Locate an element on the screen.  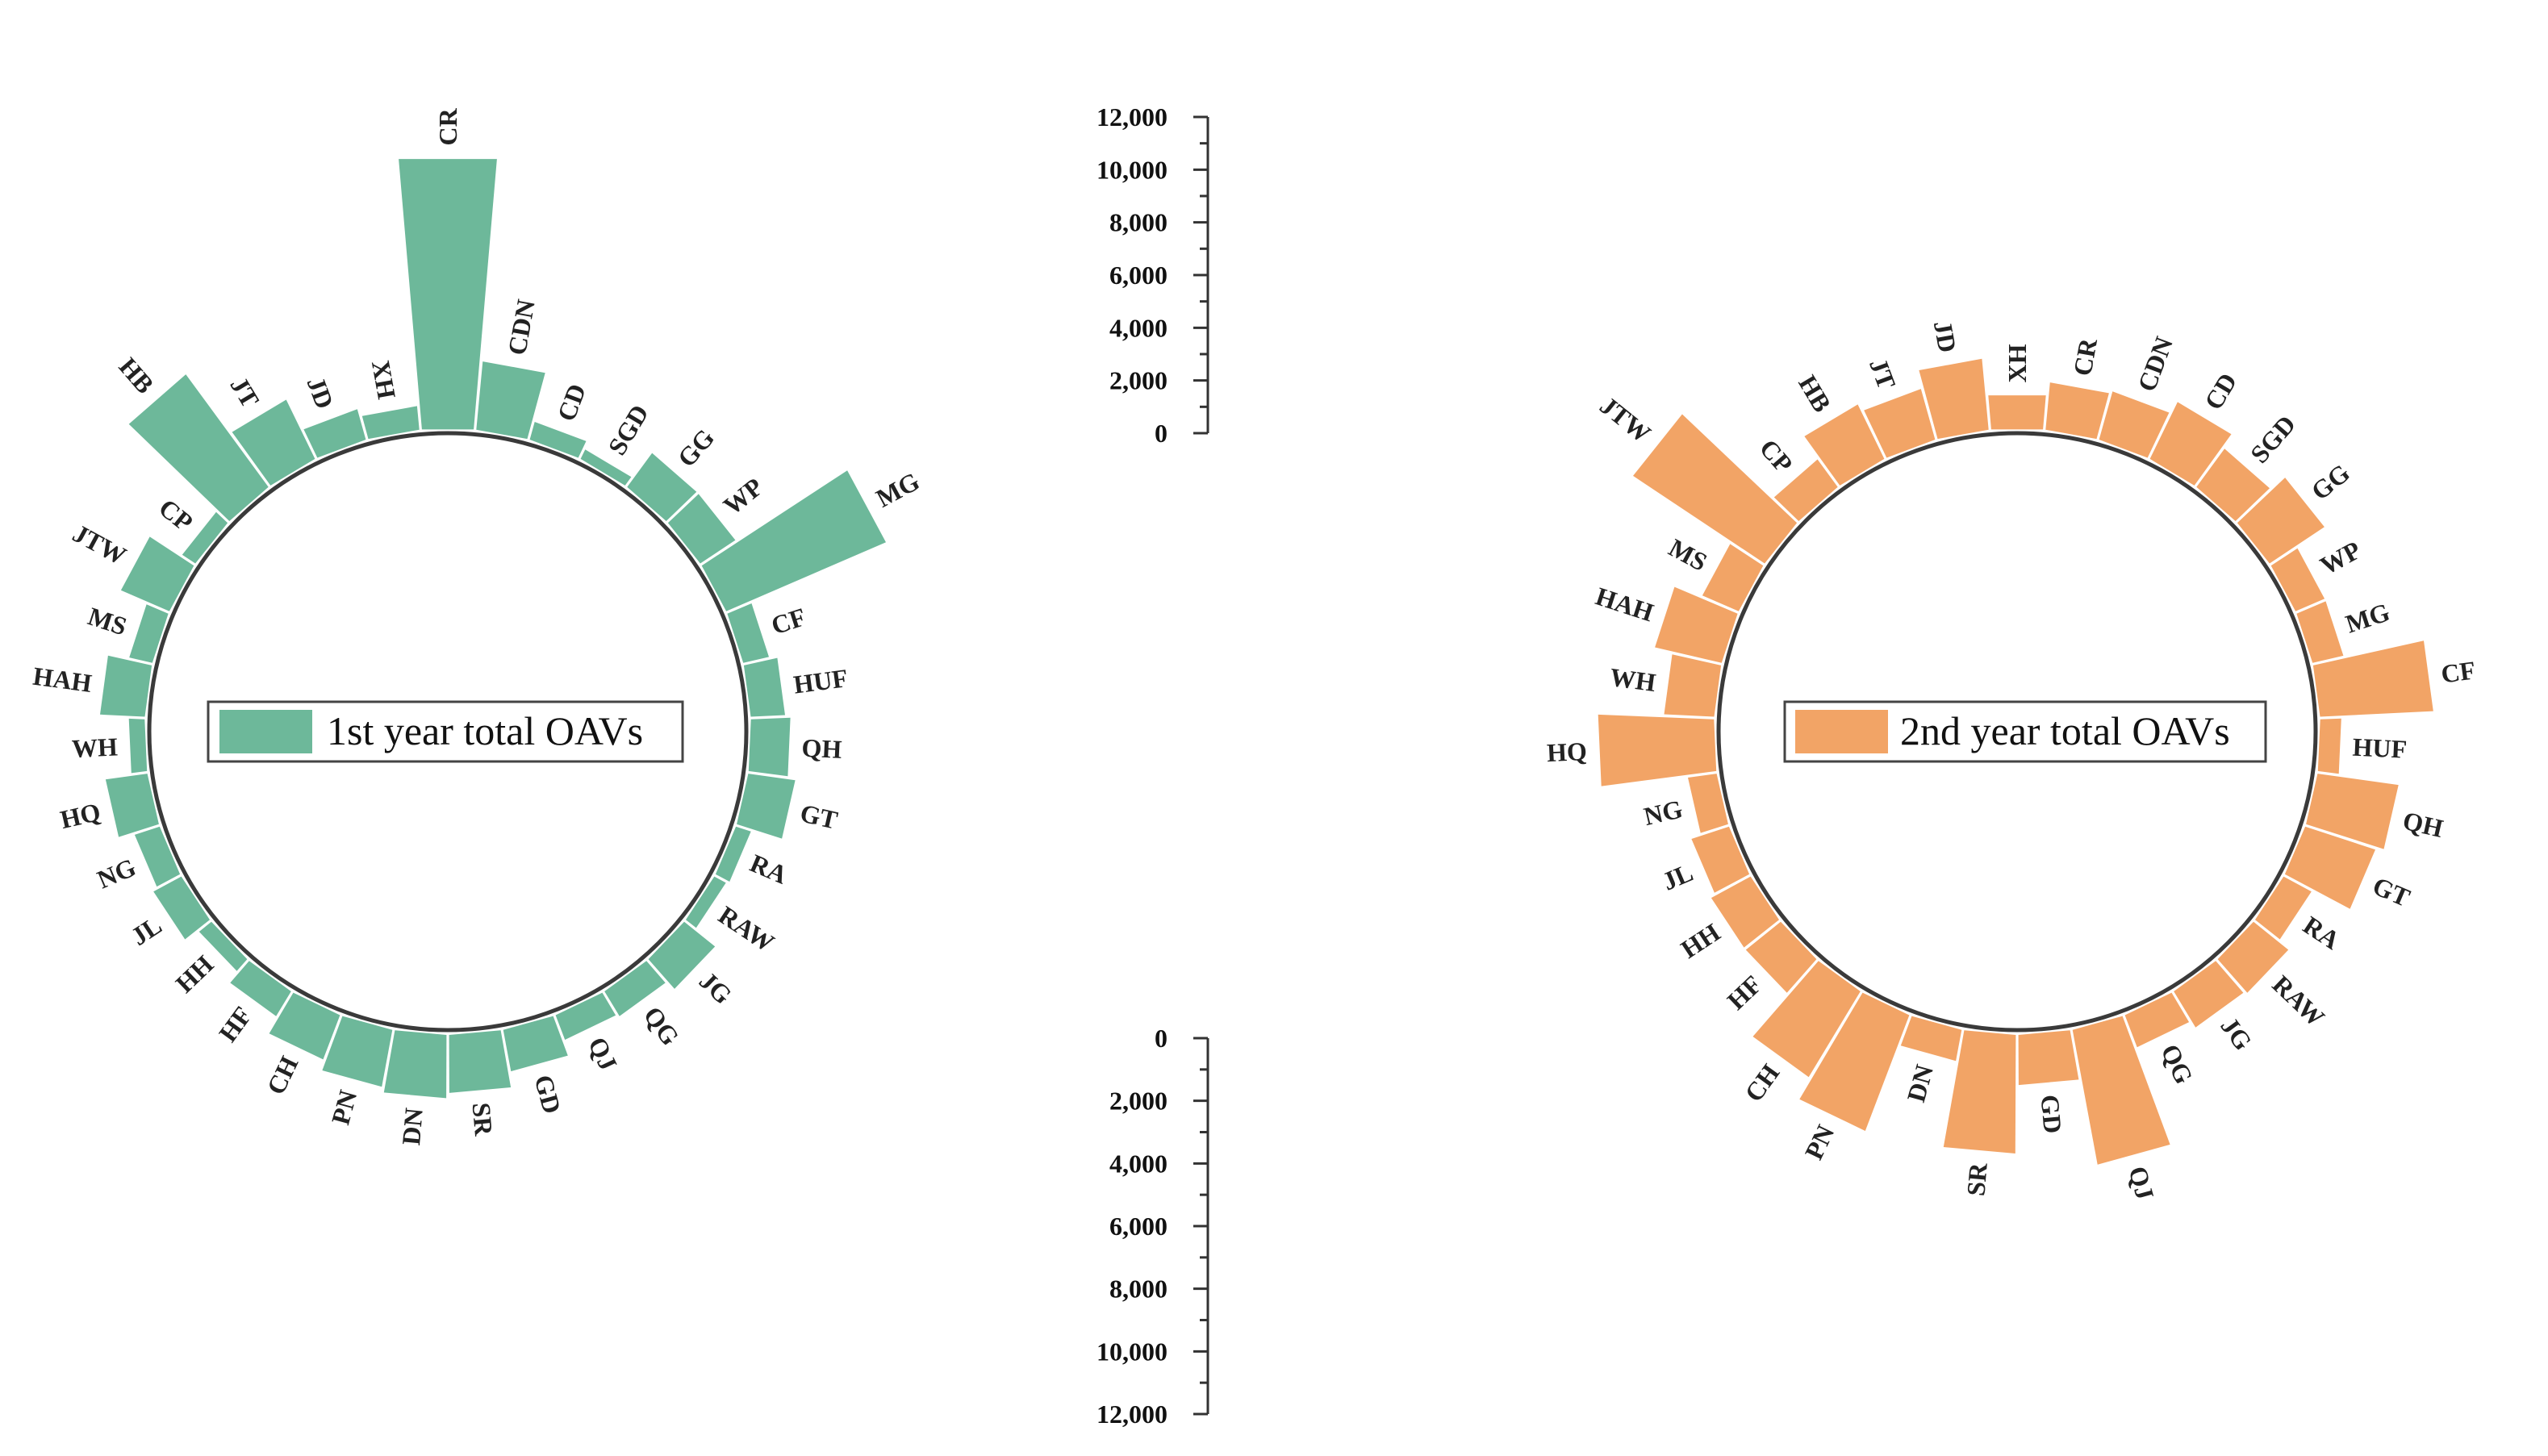
bar-label-gg: GG is located at coordinates (2330, 482).